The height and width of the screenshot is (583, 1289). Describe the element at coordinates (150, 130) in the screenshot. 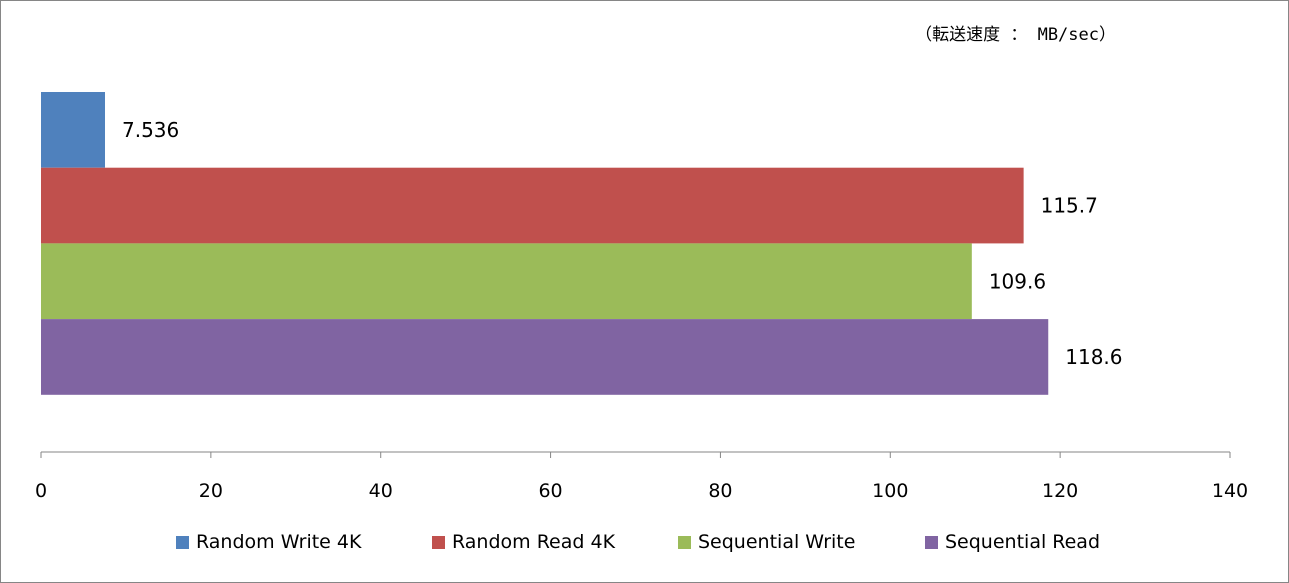

I see `data-label-random-write-4k: 7.536` at that location.